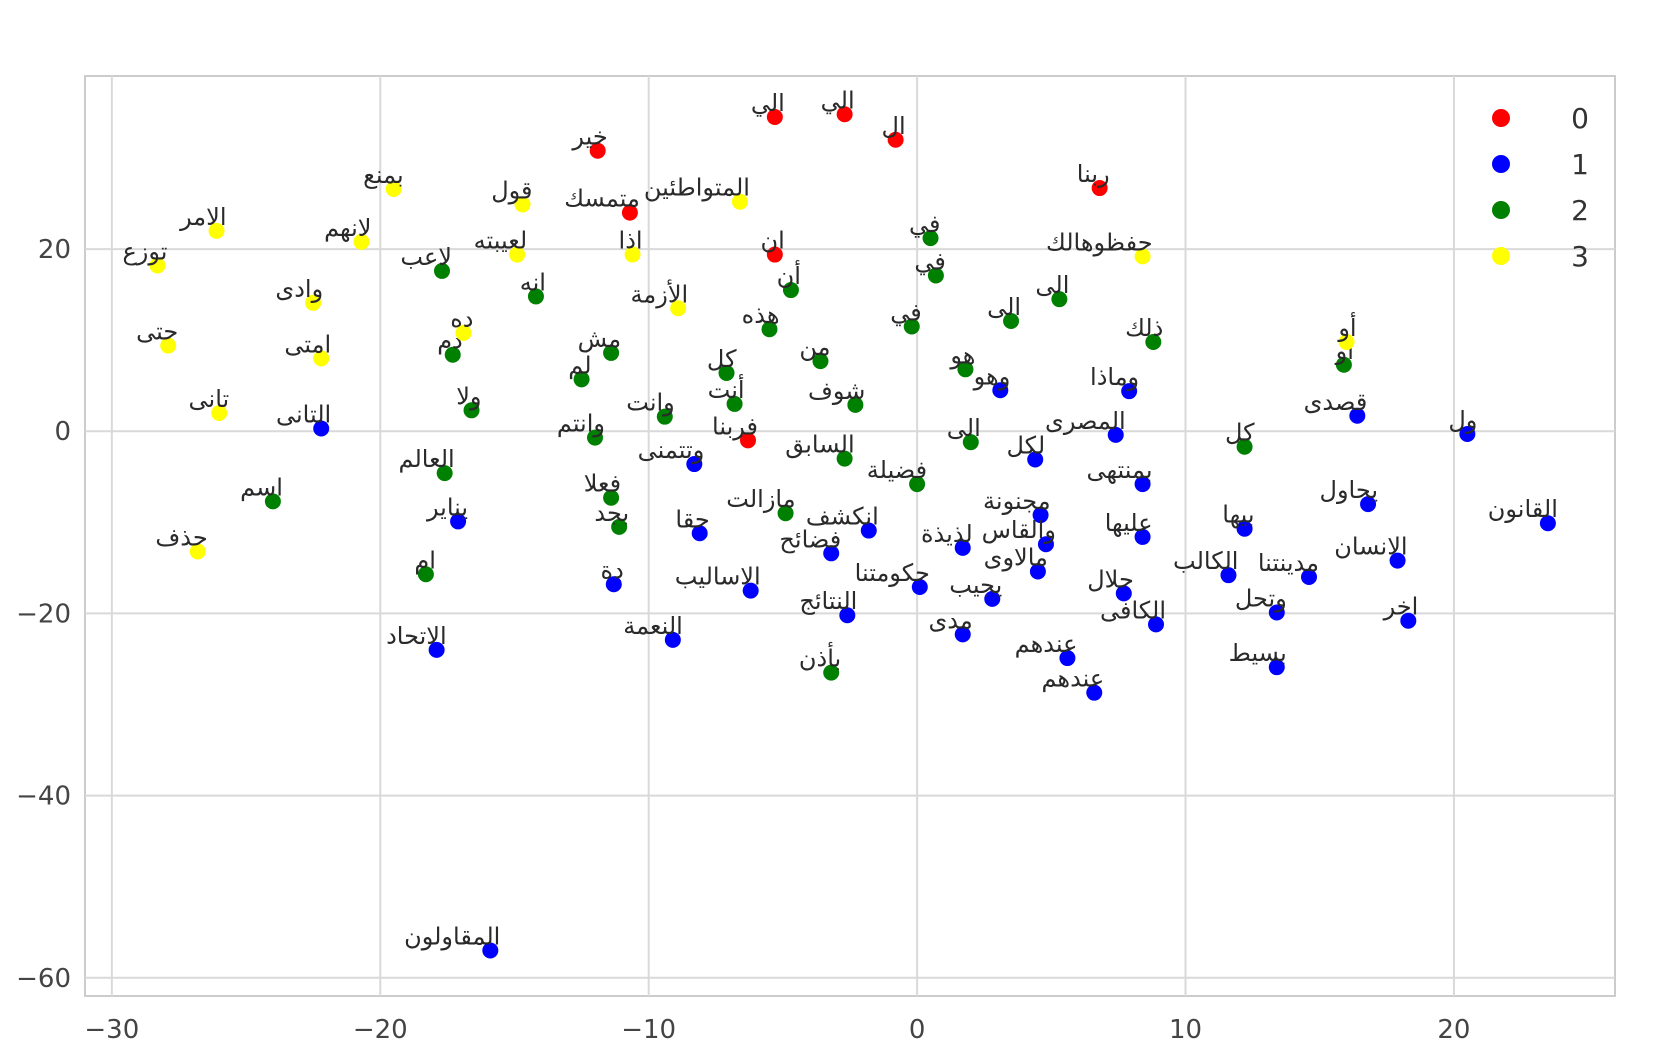 This screenshot has width=1672, height=1057. I want to click on y-tick-label: 20, so click(54, 250).